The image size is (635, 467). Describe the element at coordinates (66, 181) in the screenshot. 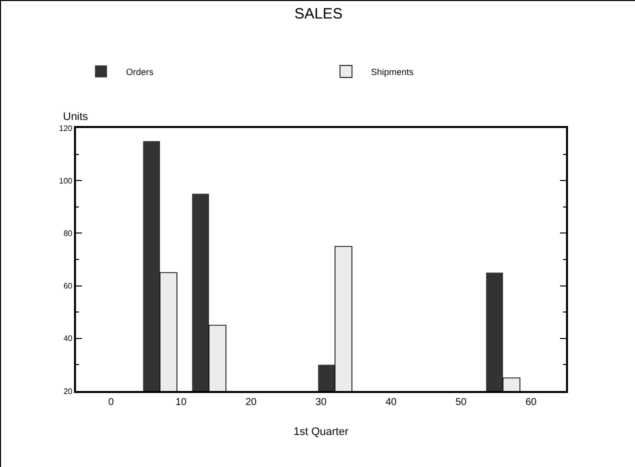

I see `y-tick-label: 100` at that location.